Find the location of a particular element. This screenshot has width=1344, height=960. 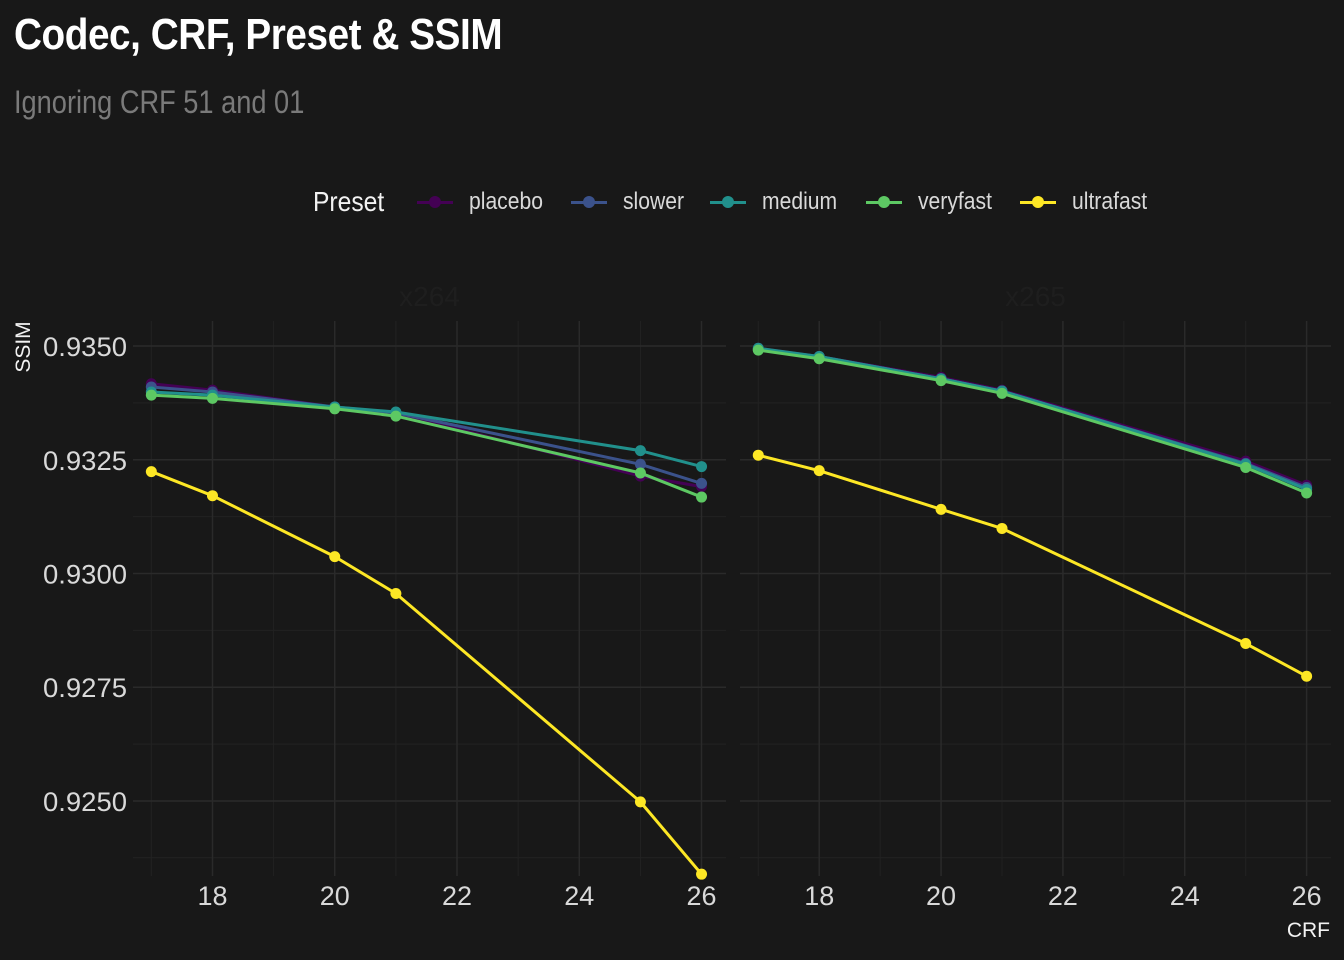

x-axis-title: CRF is located at coordinates (1308, 930).